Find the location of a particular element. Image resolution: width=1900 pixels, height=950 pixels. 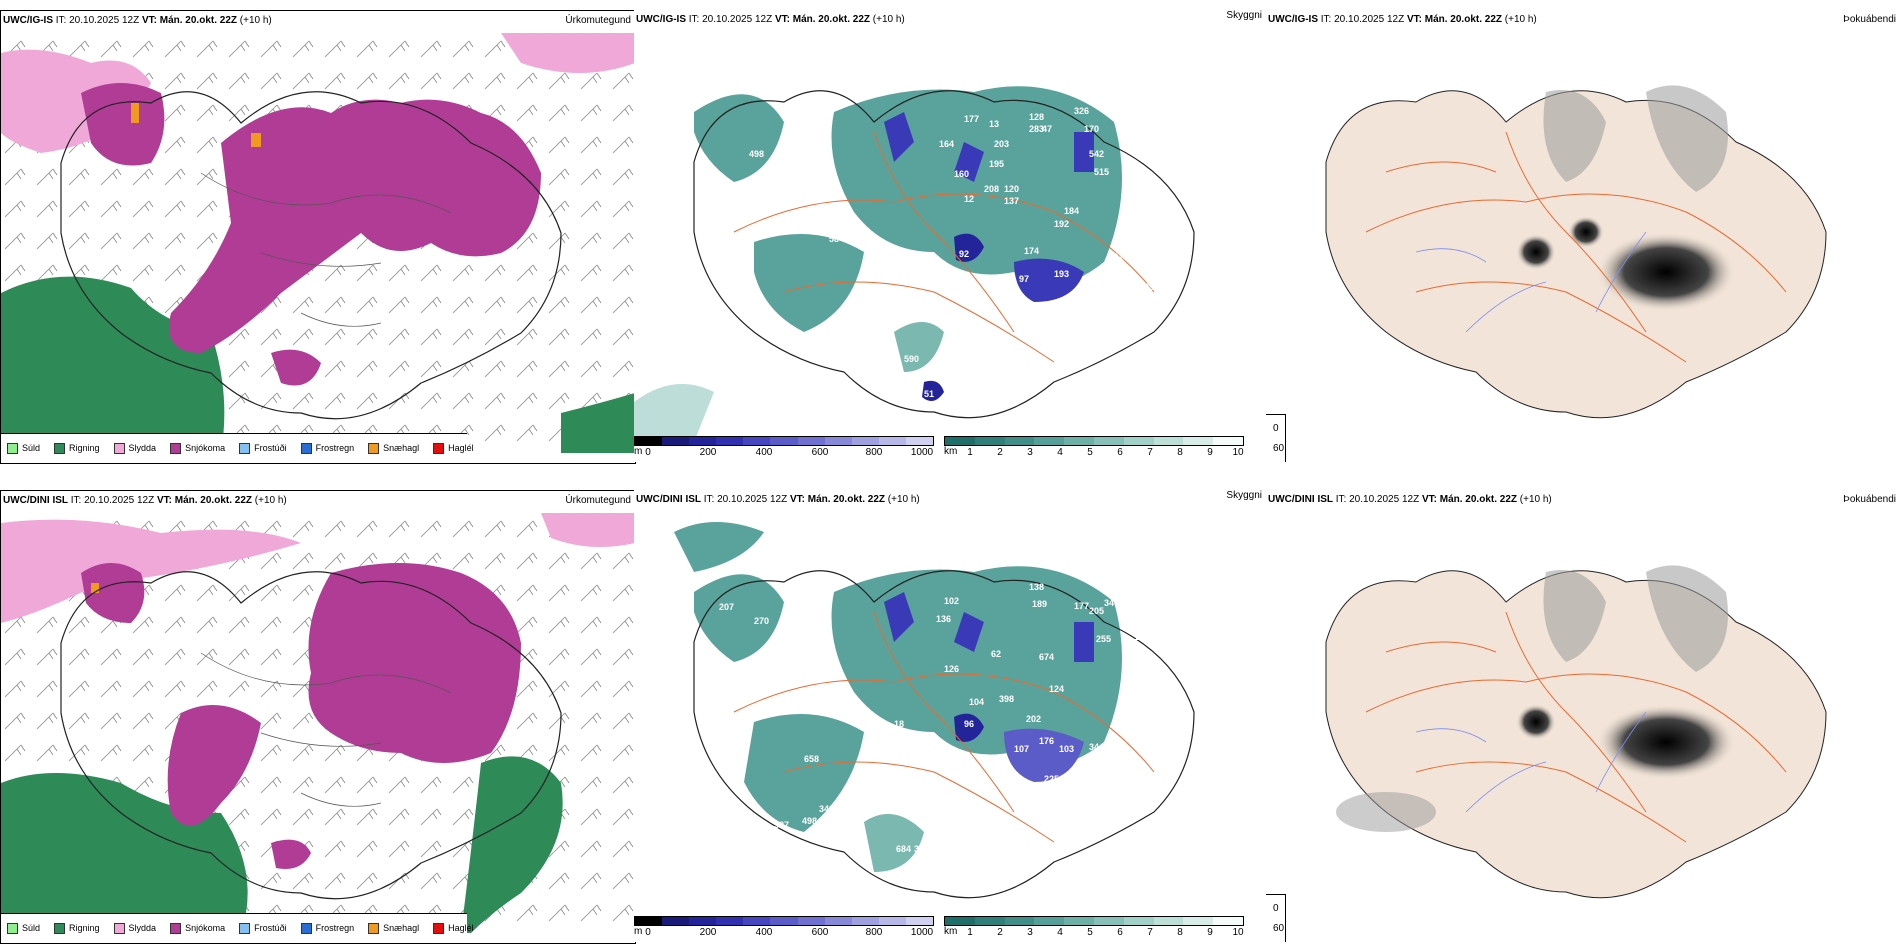

cloud-base-value: 189 is located at coordinates (1039, 604).